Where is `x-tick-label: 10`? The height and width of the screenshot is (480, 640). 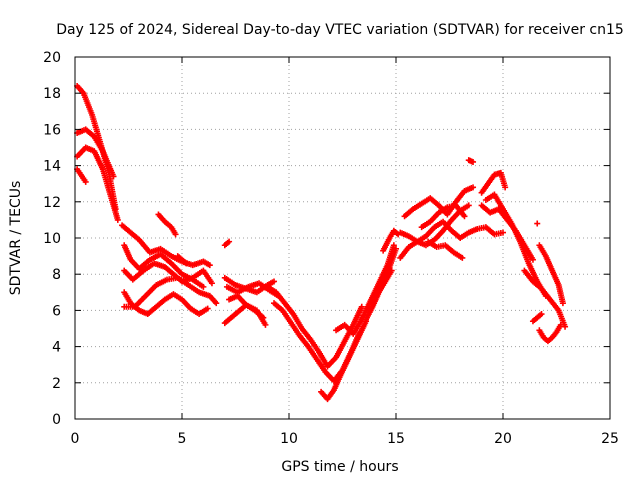 x-tick-label: 10 is located at coordinates (289, 439).